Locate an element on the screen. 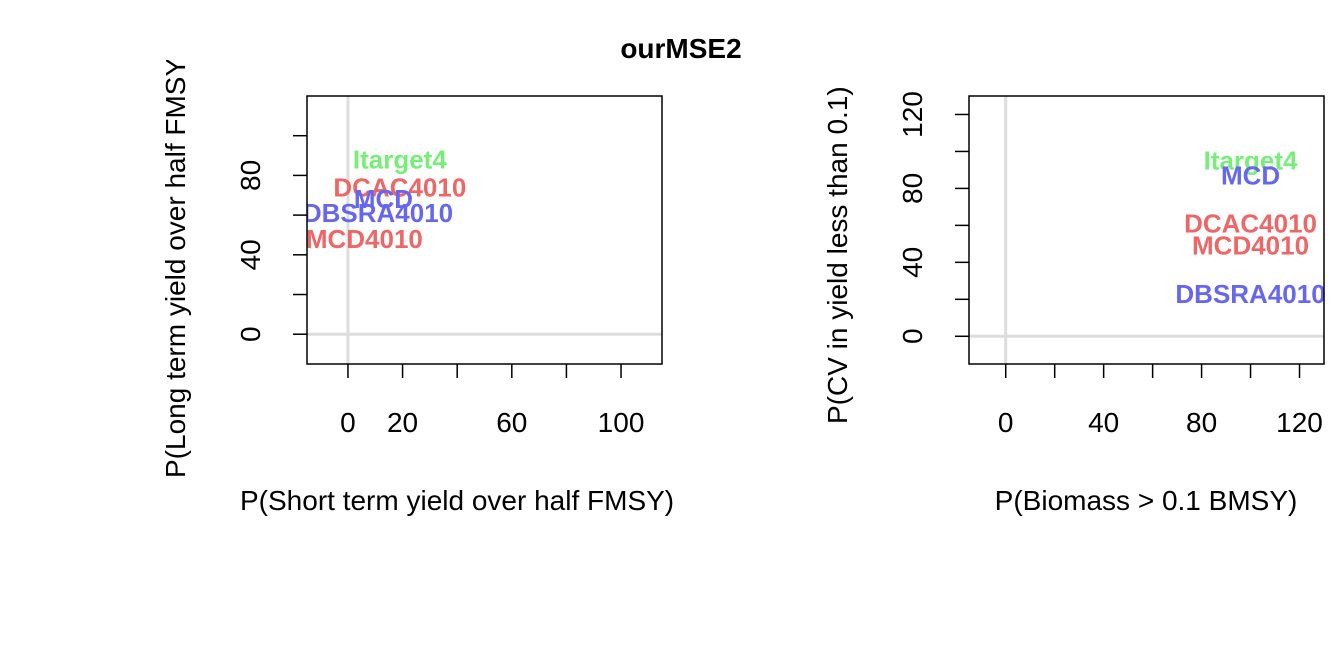 The image size is (1344, 672). y-tick-label-2: 0 is located at coordinates (912, 336).